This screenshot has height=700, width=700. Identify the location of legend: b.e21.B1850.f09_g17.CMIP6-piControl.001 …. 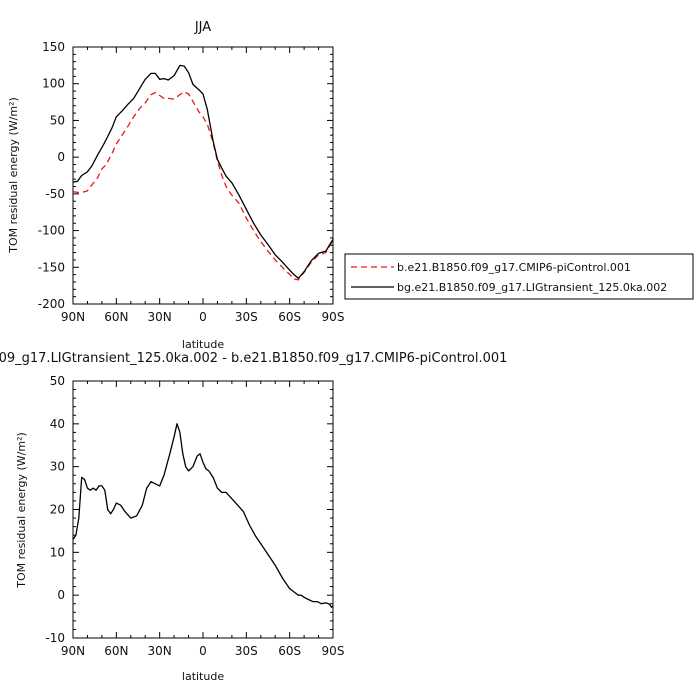
(519, 276).